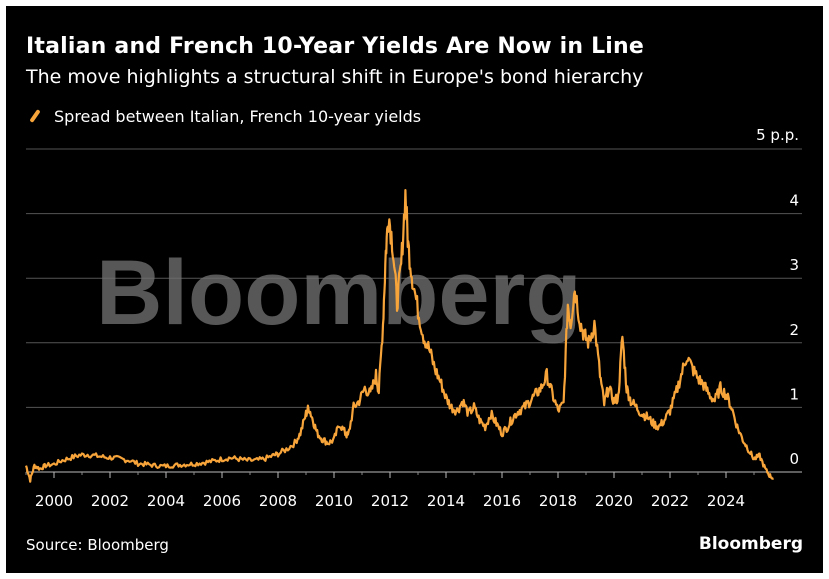  I want to click on y-tick-label: 2, so click(794, 330).